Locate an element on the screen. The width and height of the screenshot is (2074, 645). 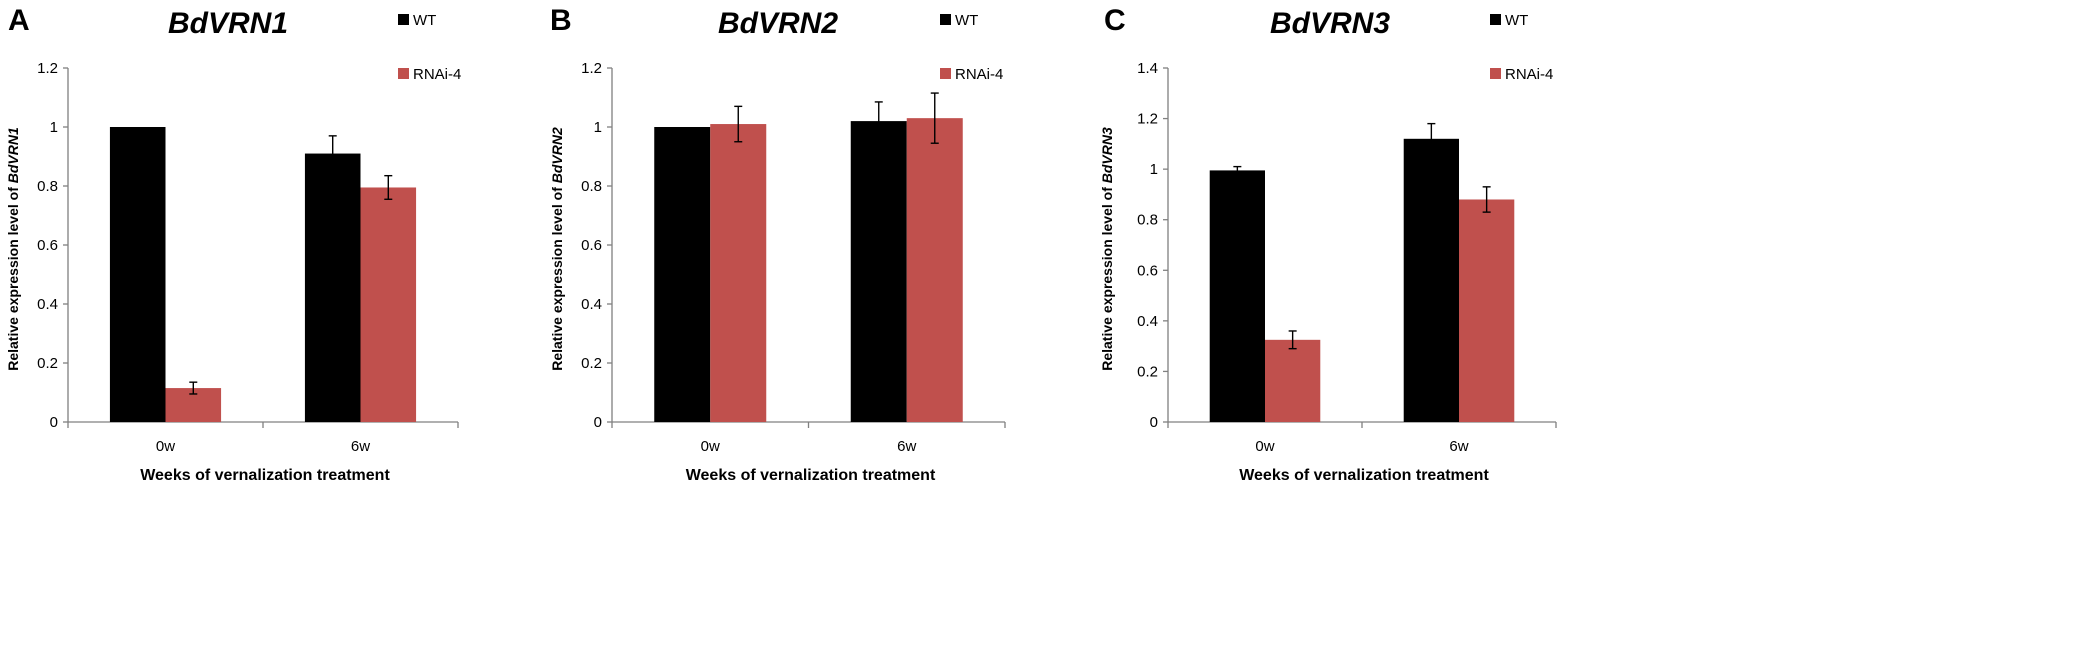
y-axis-label-gene: BdVRN2 is located at coordinates (557, 155).